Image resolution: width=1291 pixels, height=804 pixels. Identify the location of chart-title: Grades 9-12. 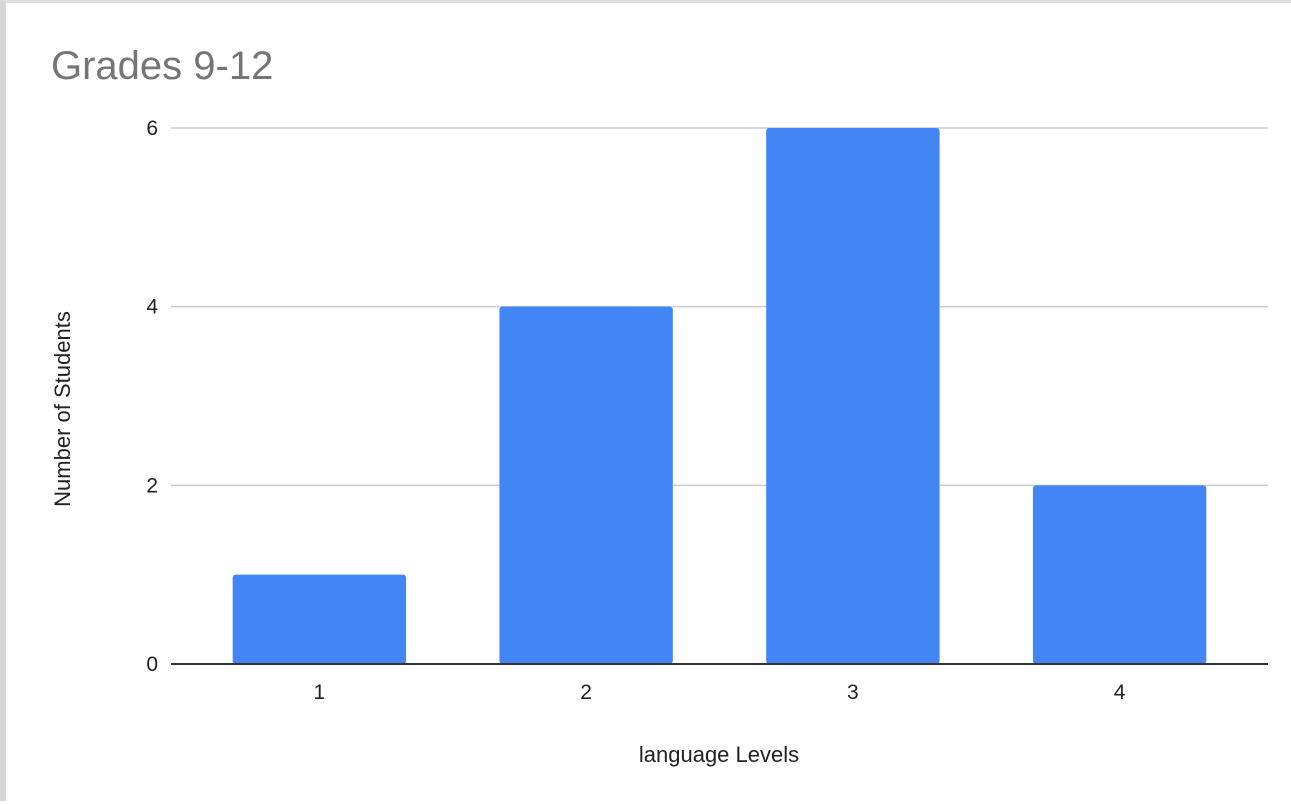
(162, 66).